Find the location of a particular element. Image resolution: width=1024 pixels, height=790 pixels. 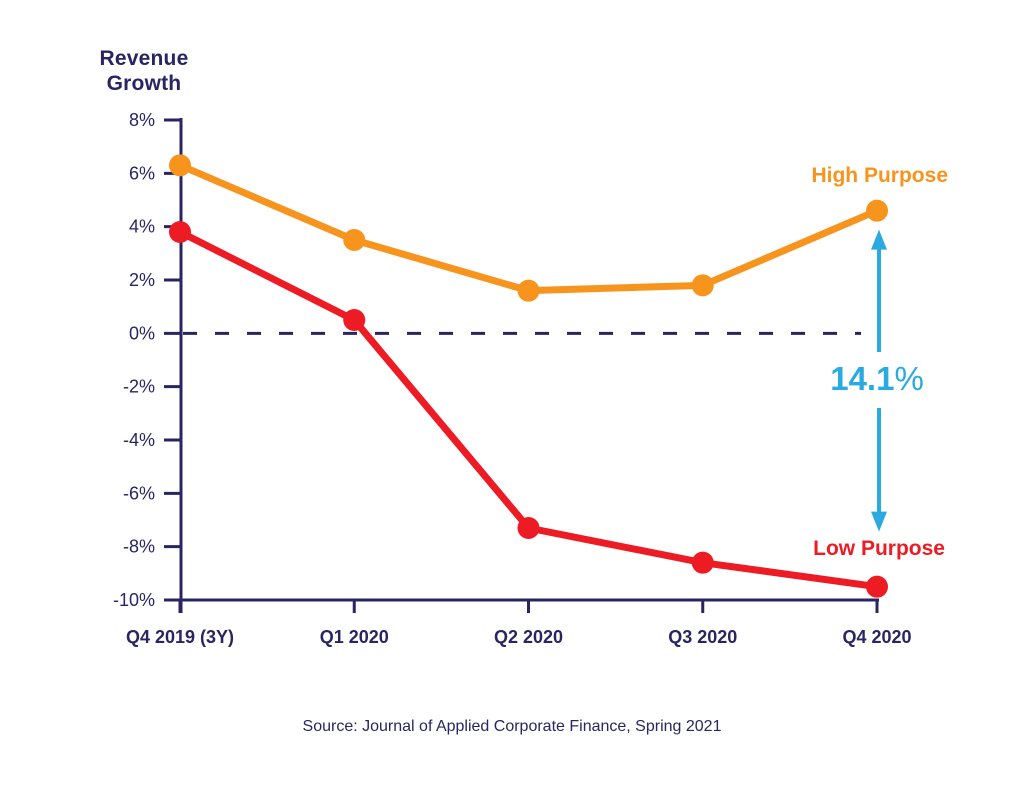

y-tick-label: 0% is located at coordinates (142, 333).